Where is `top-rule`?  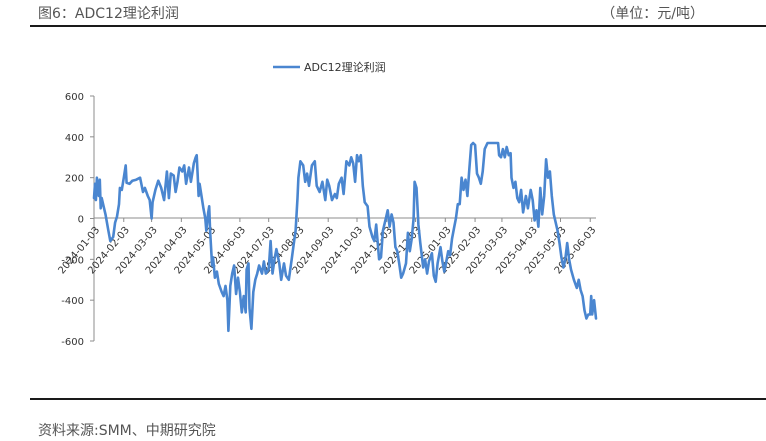 top-rule is located at coordinates (398, 26).